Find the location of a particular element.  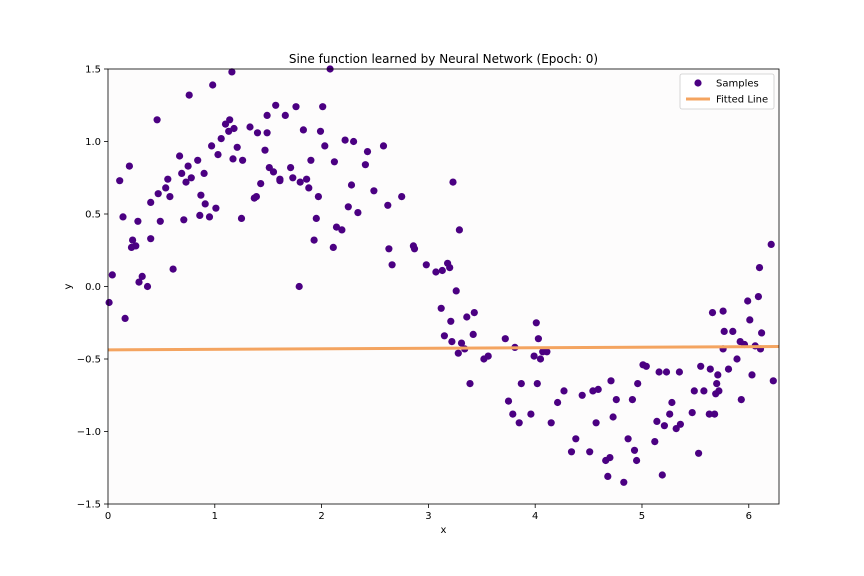

x-tick-label: 5 is located at coordinates (642, 516).